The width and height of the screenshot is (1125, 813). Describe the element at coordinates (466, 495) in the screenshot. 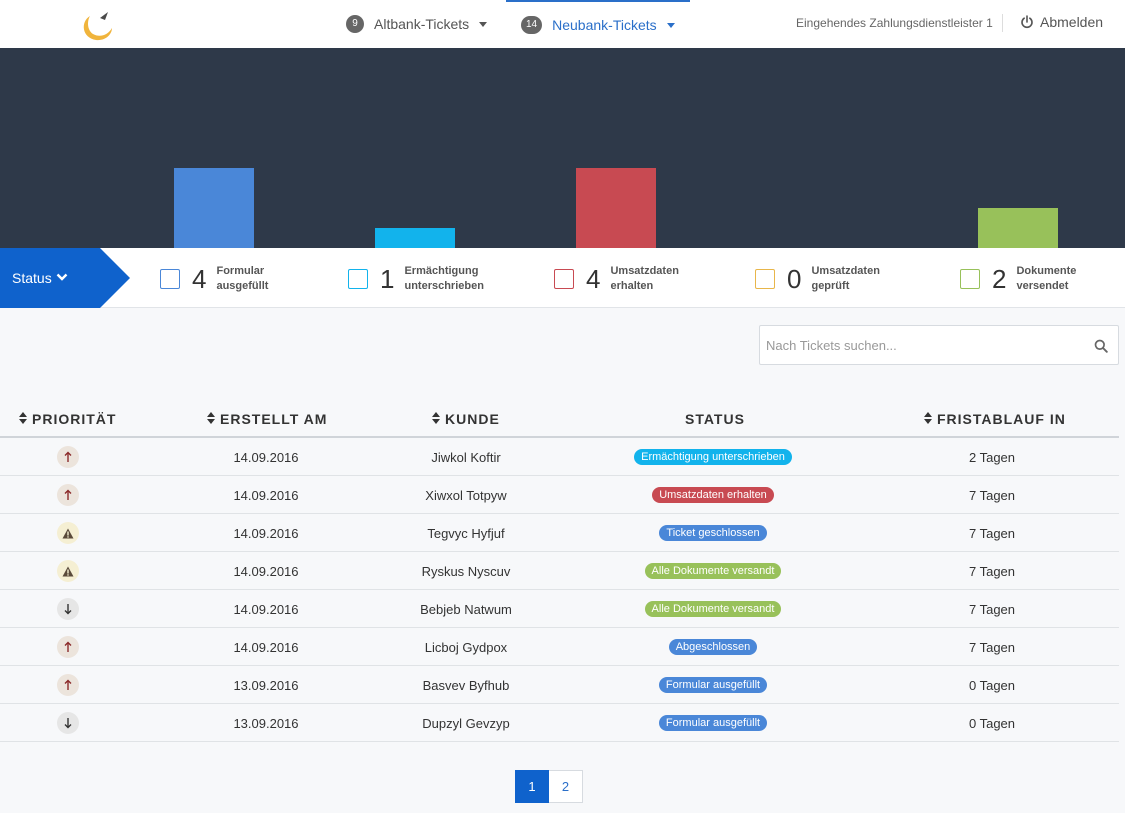

I see `customer-cell: Xiwxol Totpyw` at that location.